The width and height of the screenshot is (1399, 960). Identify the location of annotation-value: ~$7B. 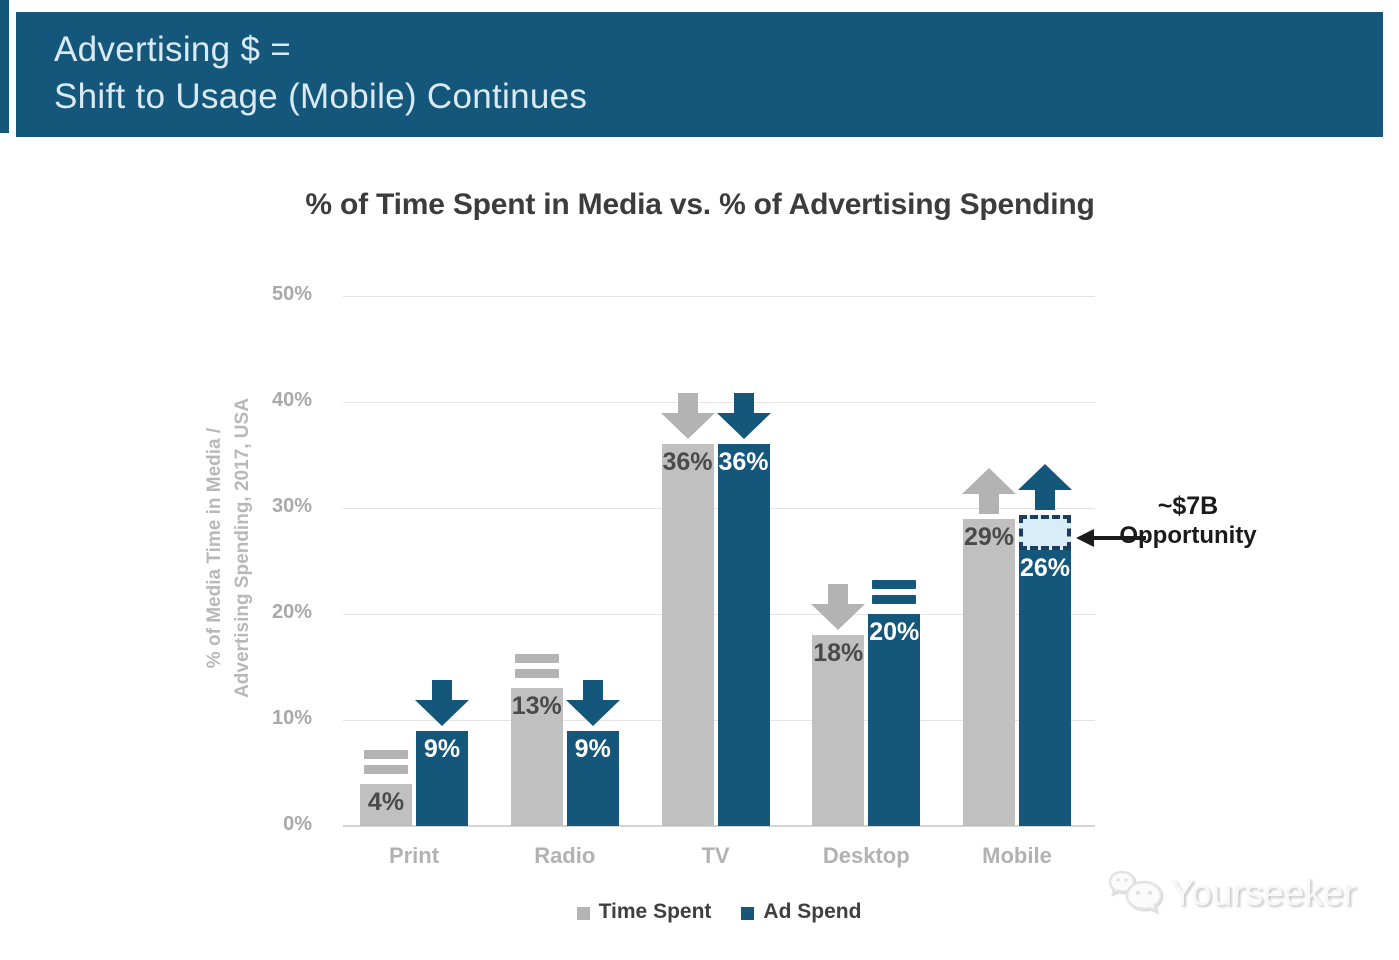
(1188, 506).